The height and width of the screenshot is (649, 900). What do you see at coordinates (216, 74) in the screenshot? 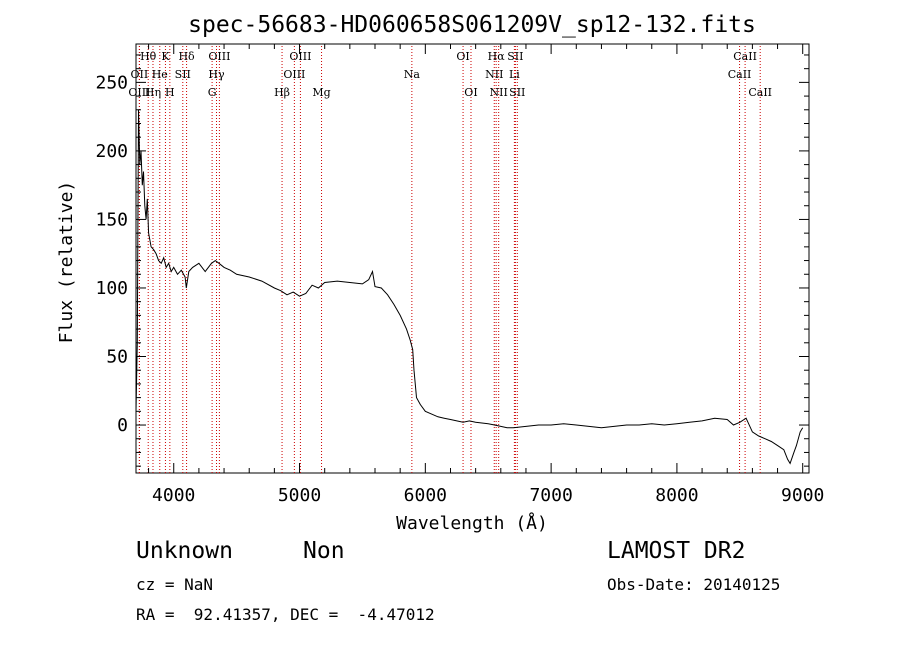
I see `line-marker-label: Hγ` at bounding box center [216, 74].